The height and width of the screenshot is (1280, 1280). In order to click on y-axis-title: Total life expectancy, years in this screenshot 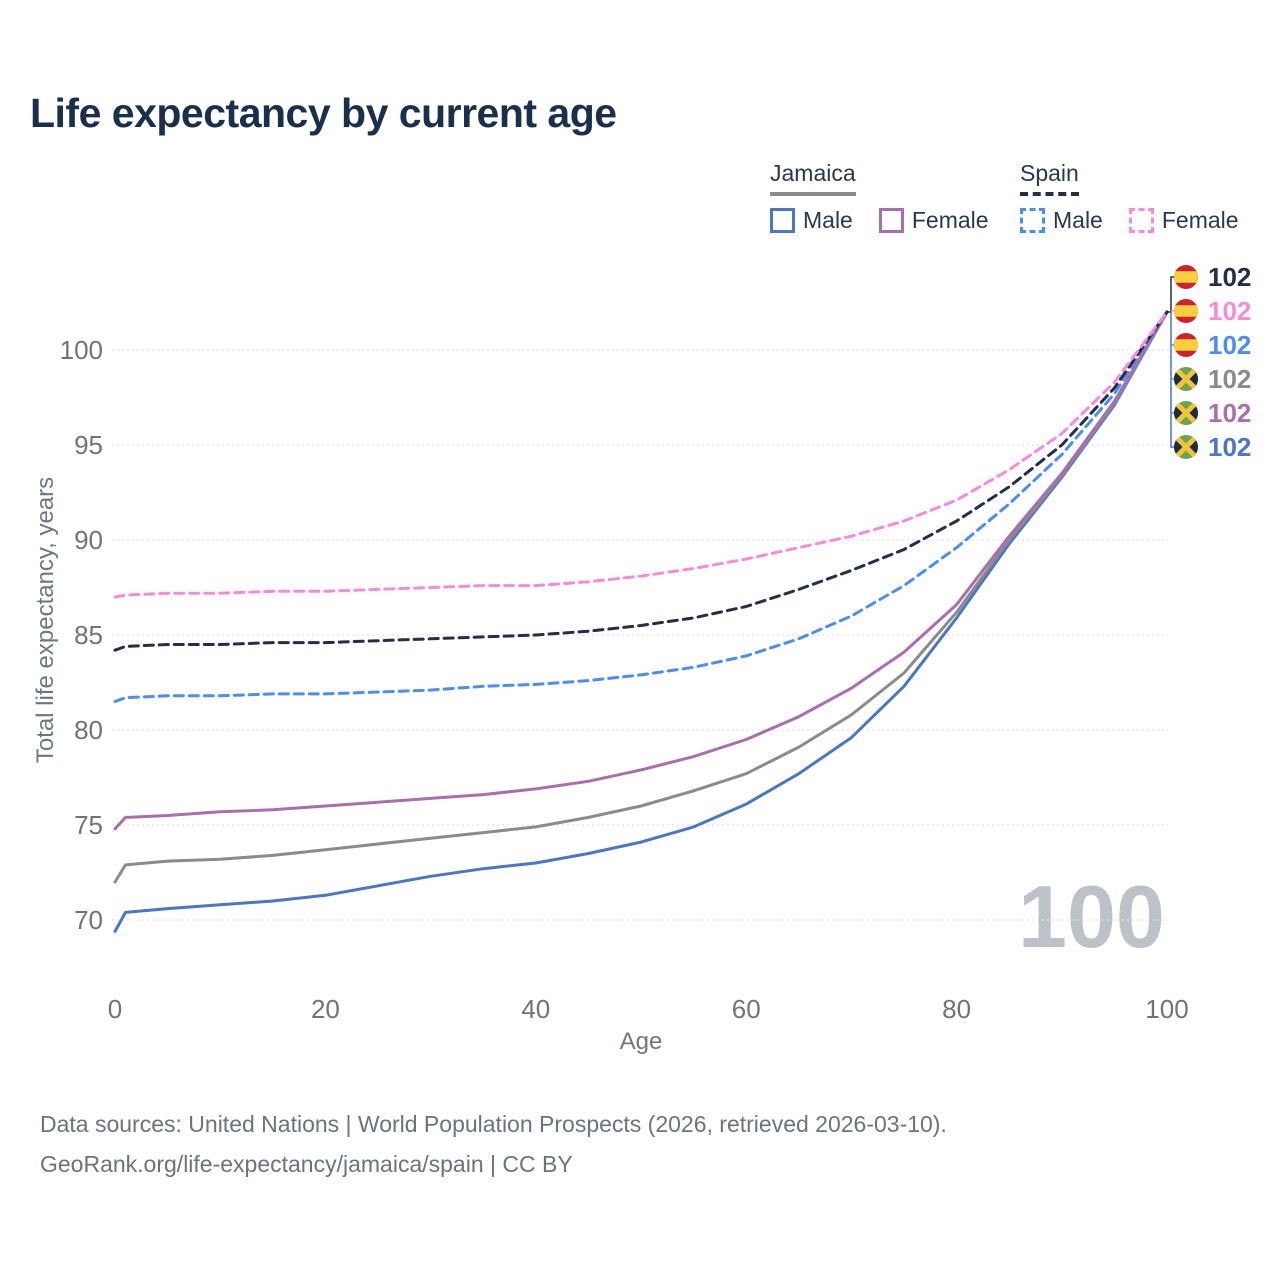, I will do `click(45, 620)`.